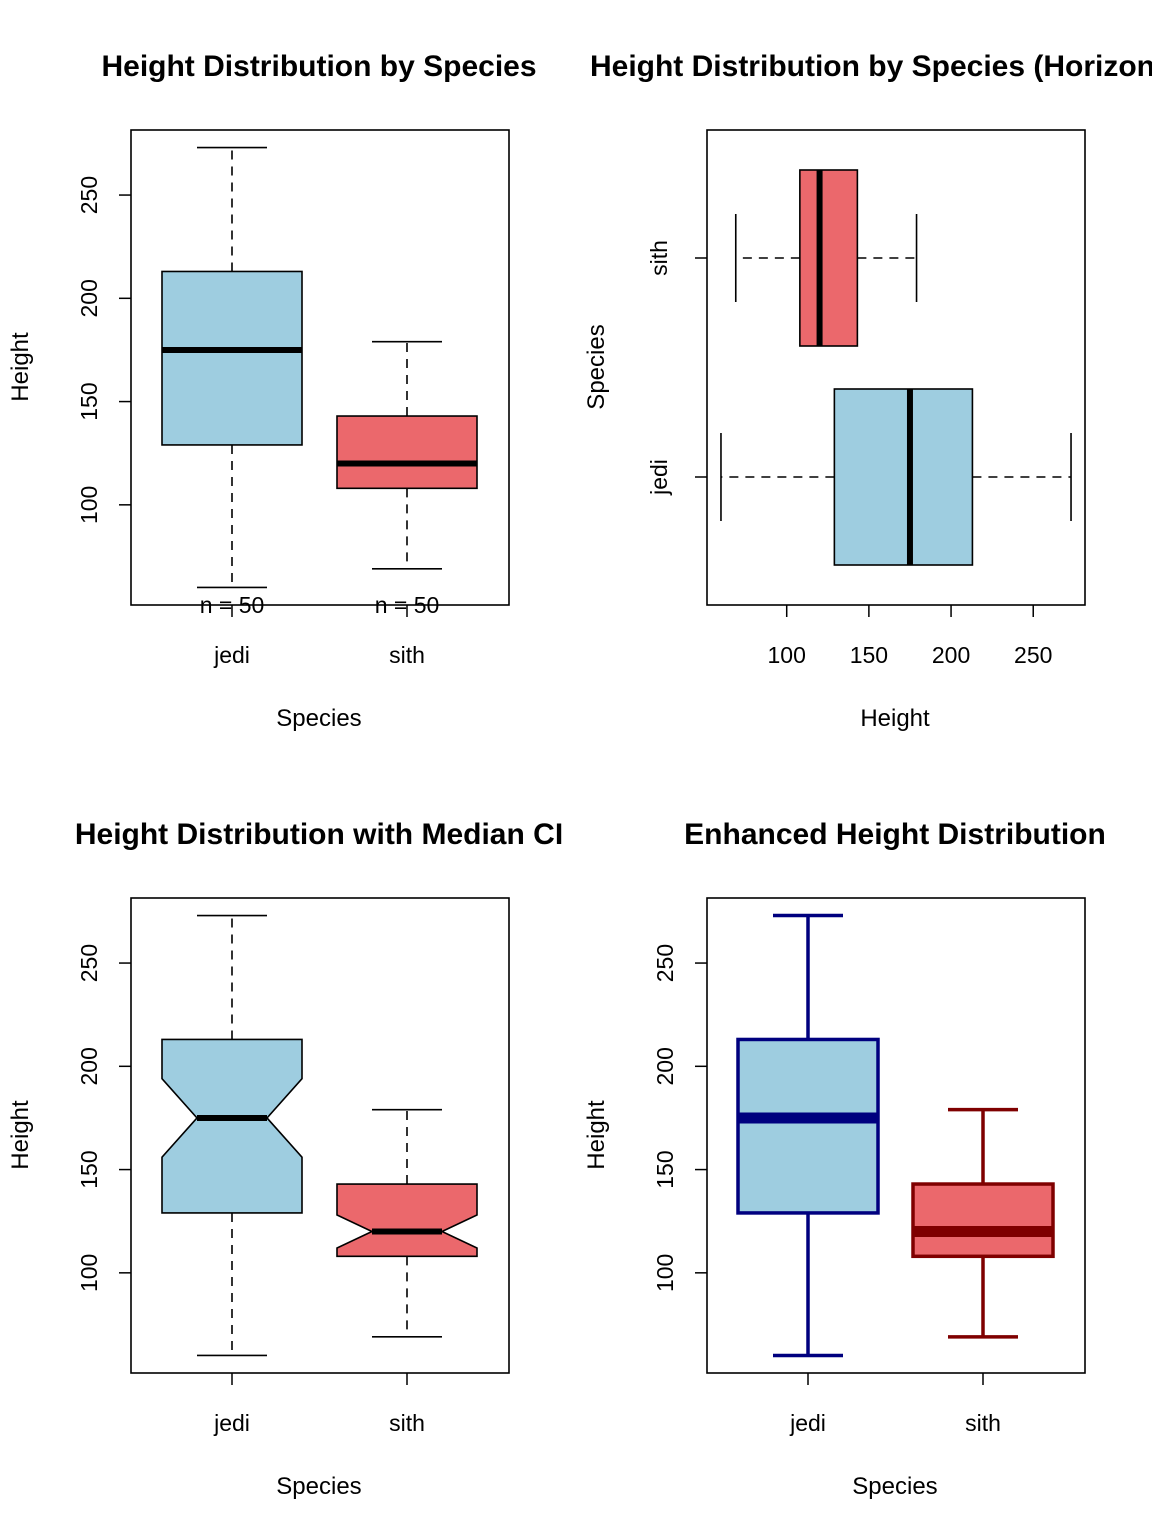  Describe the element at coordinates (659, 477) in the screenshot. I see `y-tick-label: jedi` at that location.